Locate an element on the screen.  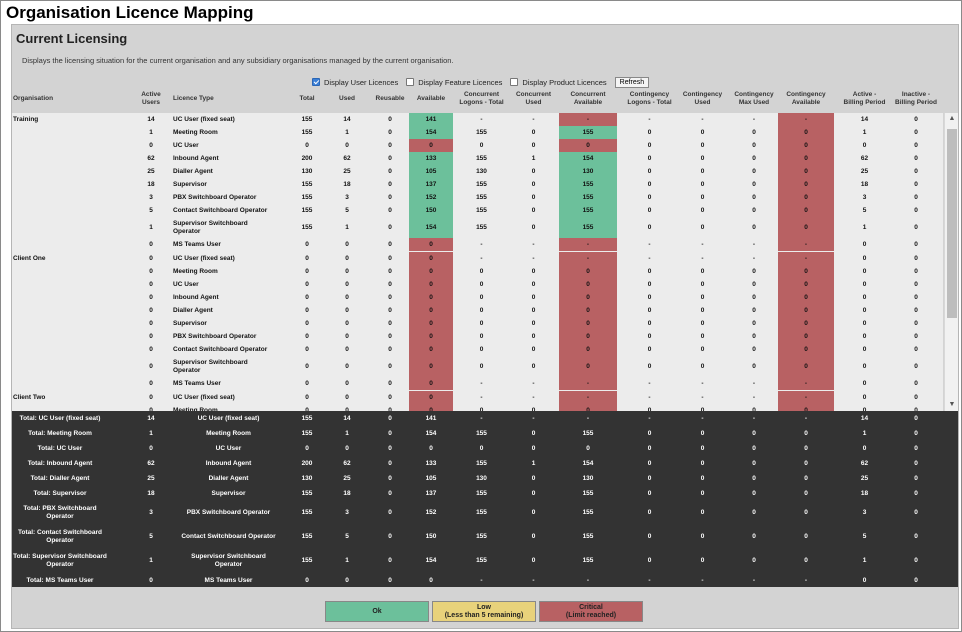
table-row: 0 Inbound Agent 0 0 0 0 0 0 0 0 0 0 0 0 0 is located at coordinates (477, 297).